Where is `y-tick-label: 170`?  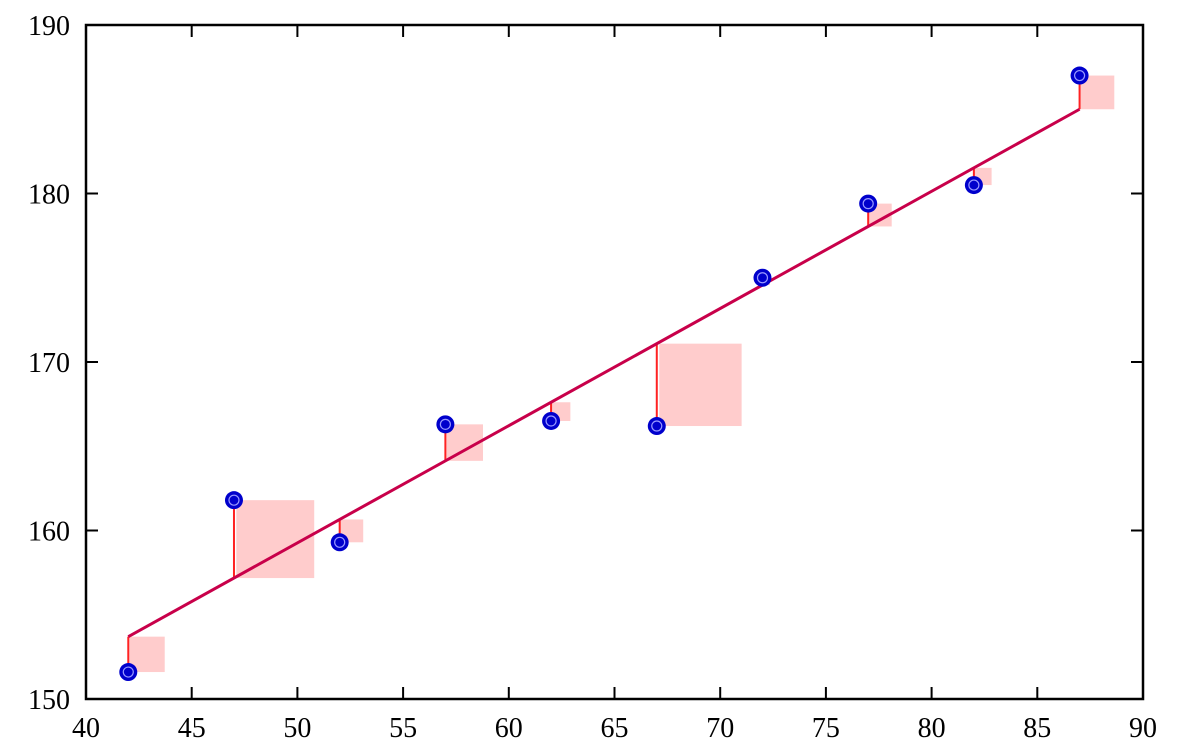 y-tick-label: 170 is located at coordinates (49, 363).